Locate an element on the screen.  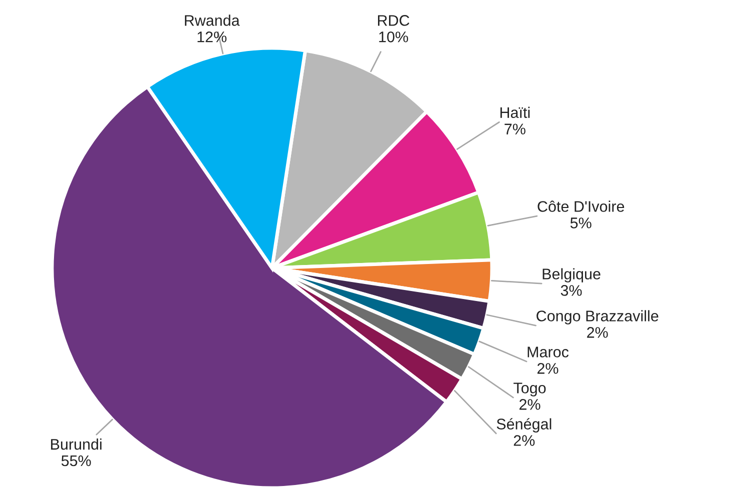
data-label: 12% is located at coordinates (212, 37).